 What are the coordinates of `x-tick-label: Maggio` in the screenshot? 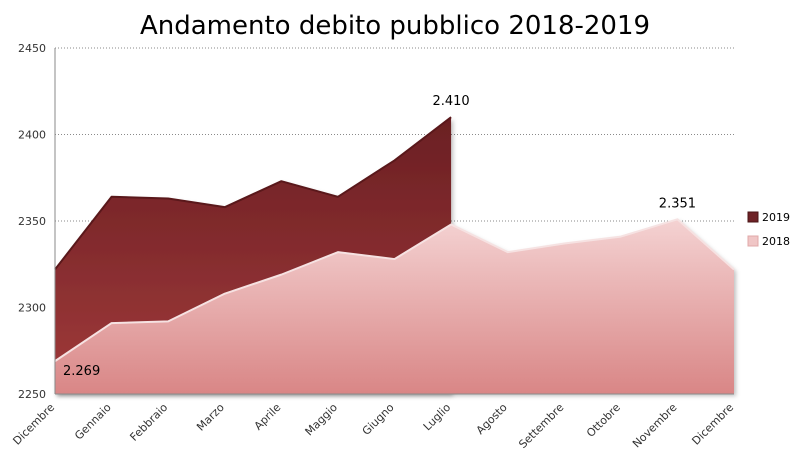 It's located at (322, 420).